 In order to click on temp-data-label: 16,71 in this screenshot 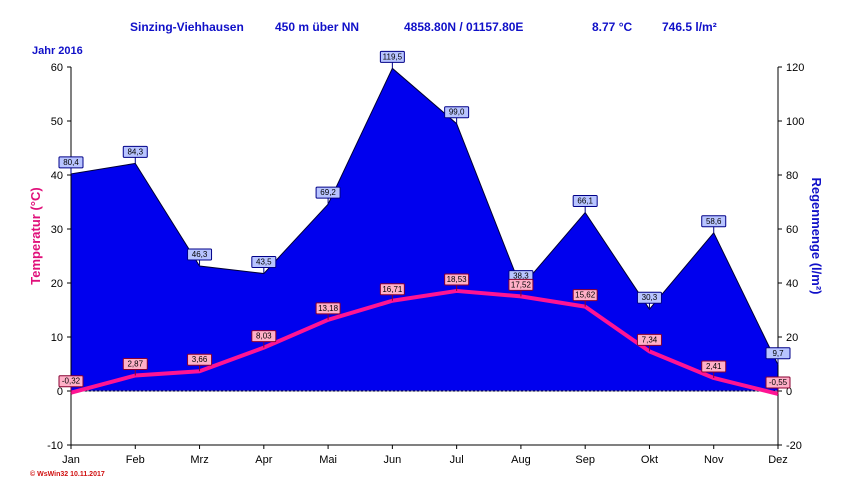, I will do `click(392, 289)`.